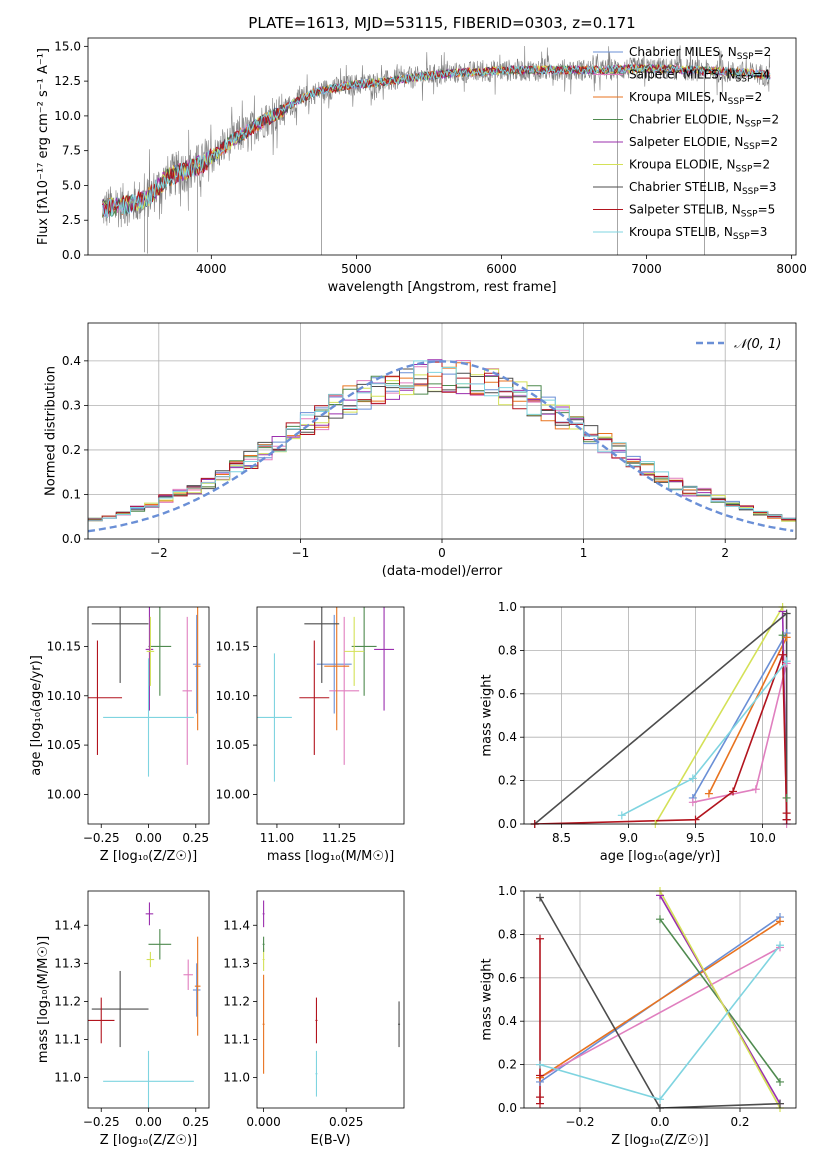 The width and height of the screenshot is (819, 1170). What do you see at coordinates (67, 116) in the screenshot?
I see `y-tick-label: 10.0` at bounding box center [67, 116].